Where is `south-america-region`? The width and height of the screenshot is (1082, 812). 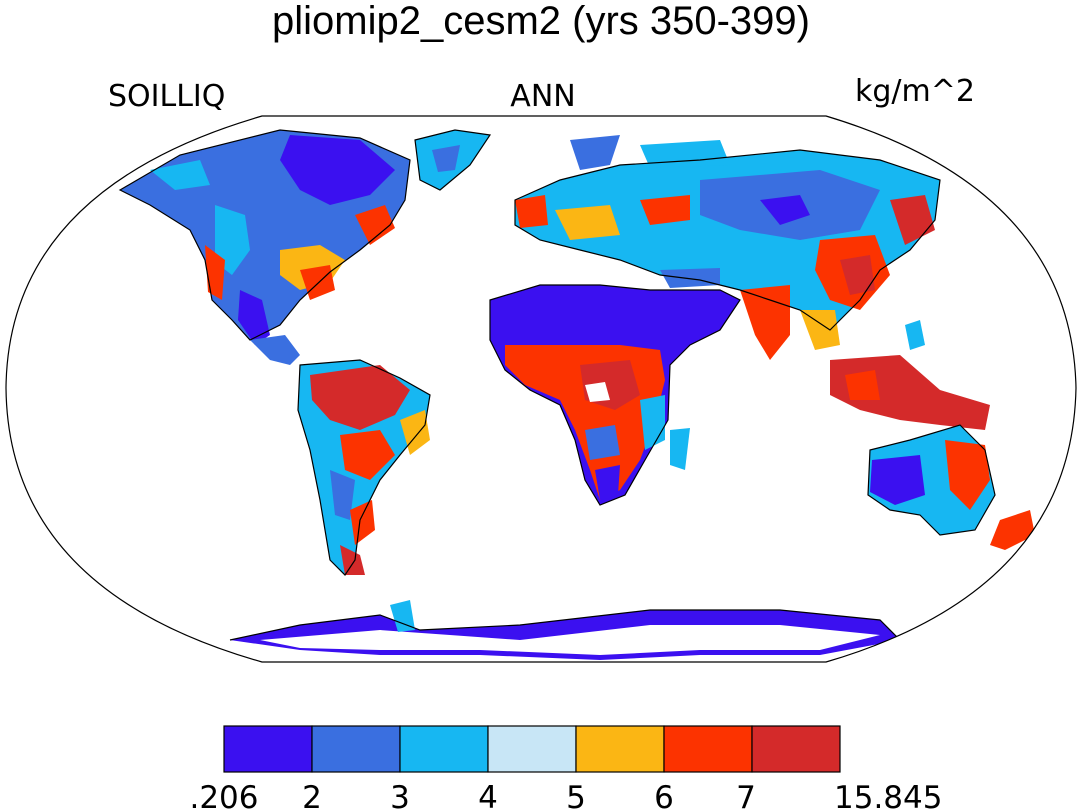 south-america-region is located at coordinates (340, 455).